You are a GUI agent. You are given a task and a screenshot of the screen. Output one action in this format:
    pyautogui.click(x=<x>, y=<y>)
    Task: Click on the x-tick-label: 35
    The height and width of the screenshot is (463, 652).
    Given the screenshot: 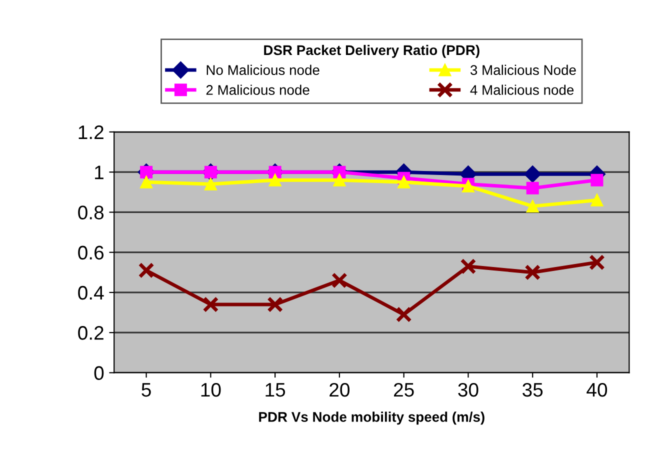 What is the action you would take?
    pyautogui.click(x=532, y=389)
    